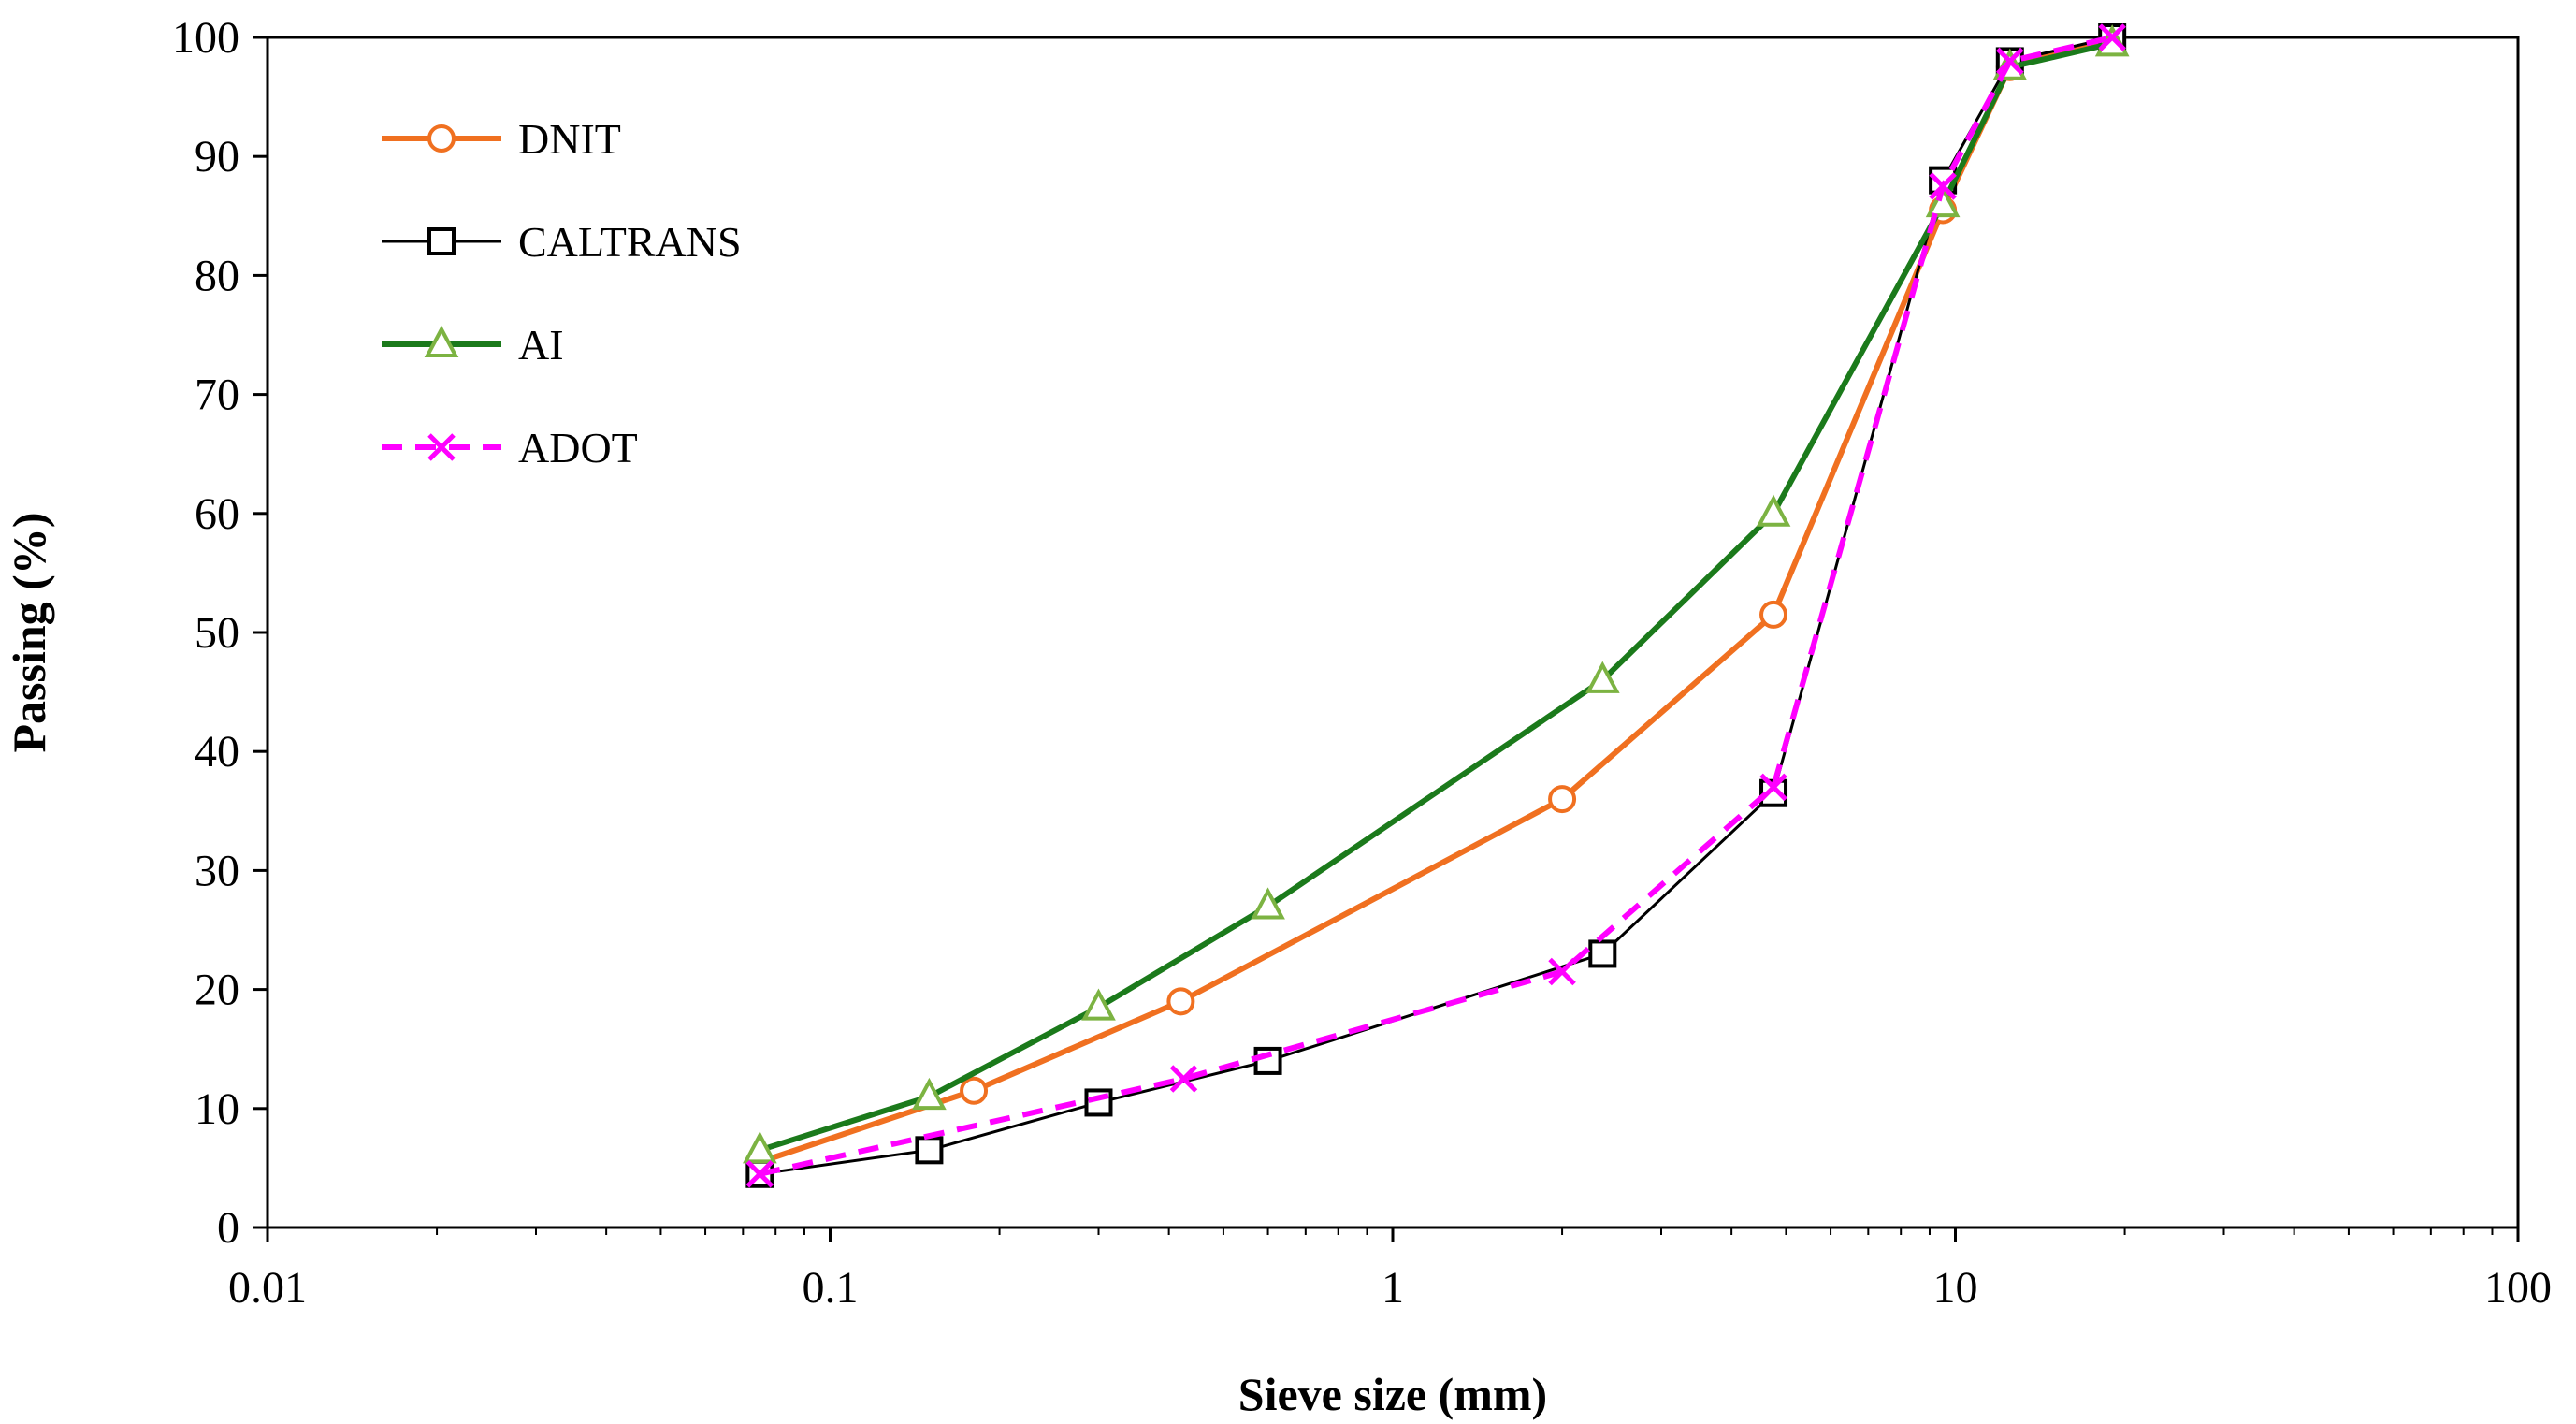 This screenshot has height=1424, width=2576. What do you see at coordinates (217, 514) in the screenshot?
I see `y-tick-label: 60` at bounding box center [217, 514].